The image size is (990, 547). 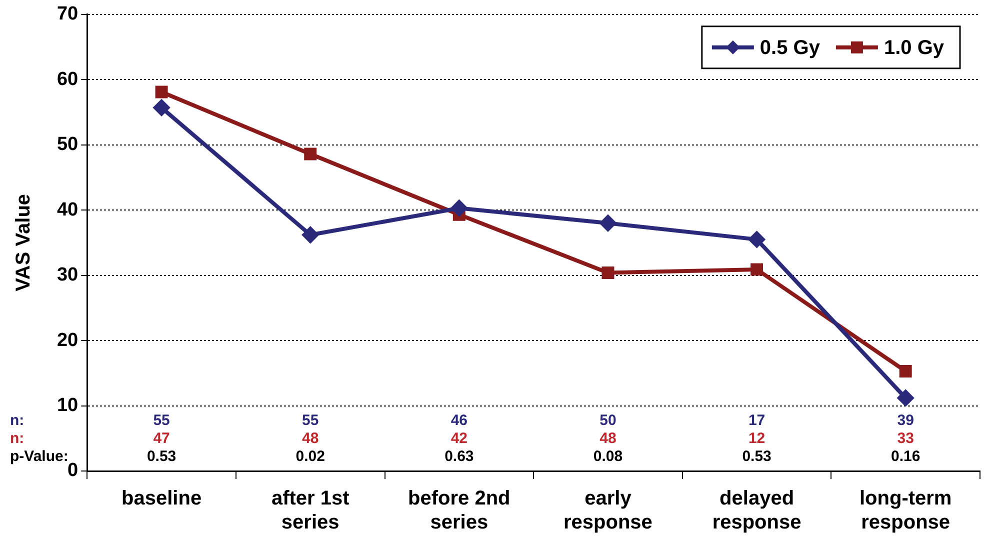 I want to click on annotation: 0.02, so click(x=310, y=457).